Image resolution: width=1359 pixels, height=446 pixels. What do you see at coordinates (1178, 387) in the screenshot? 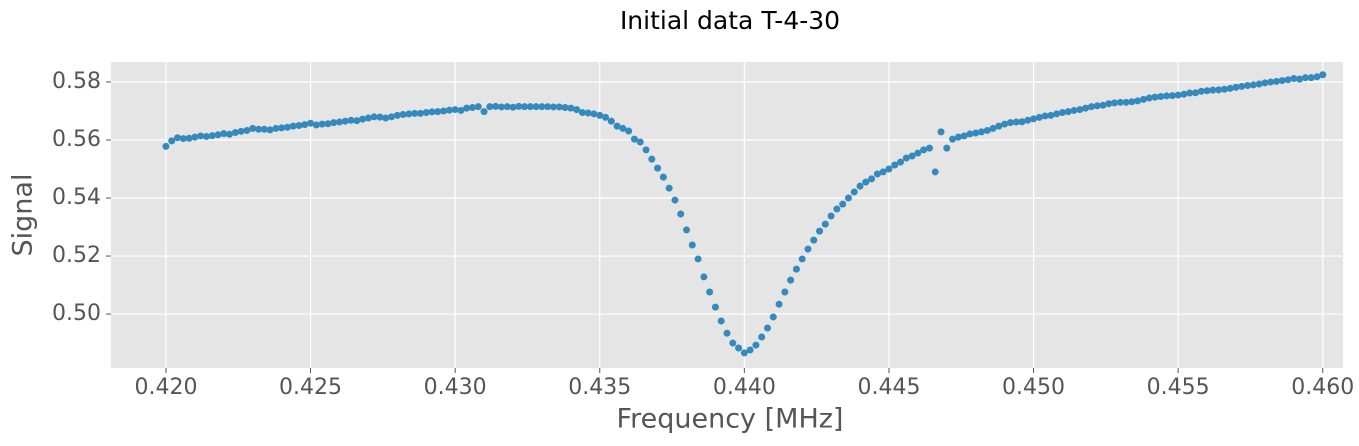
I see `x-tick-label: 0.455` at bounding box center [1178, 387].